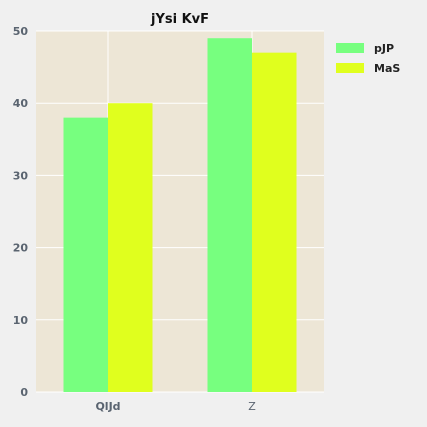  I want to click on y-tick-label: 0, so click(24, 392).